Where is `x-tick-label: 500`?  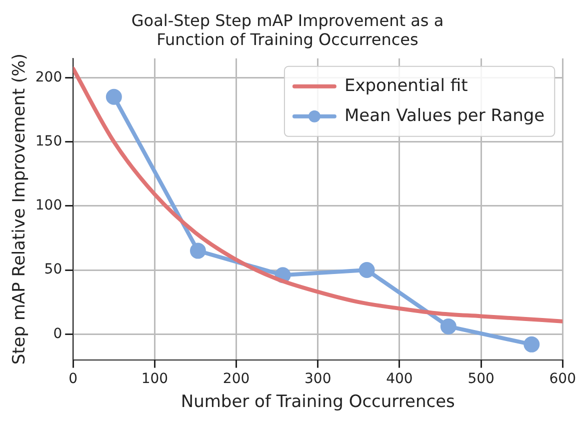
x-tick-label: 500 is located at coordinates (481, 378).